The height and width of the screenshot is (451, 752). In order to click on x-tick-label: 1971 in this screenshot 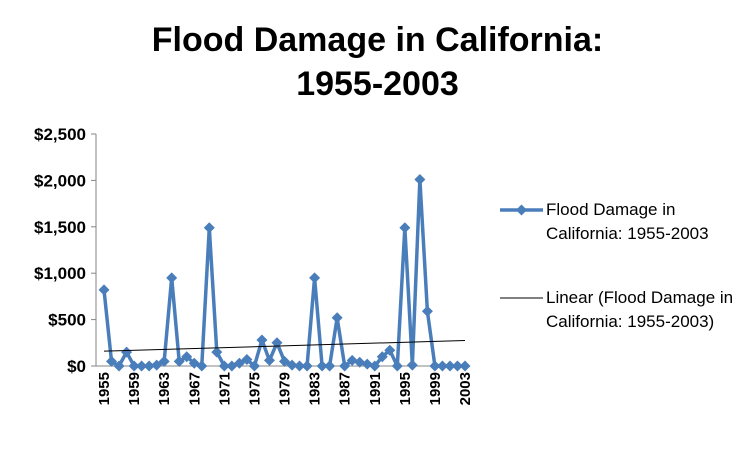, I will do `click(224, 388)`.